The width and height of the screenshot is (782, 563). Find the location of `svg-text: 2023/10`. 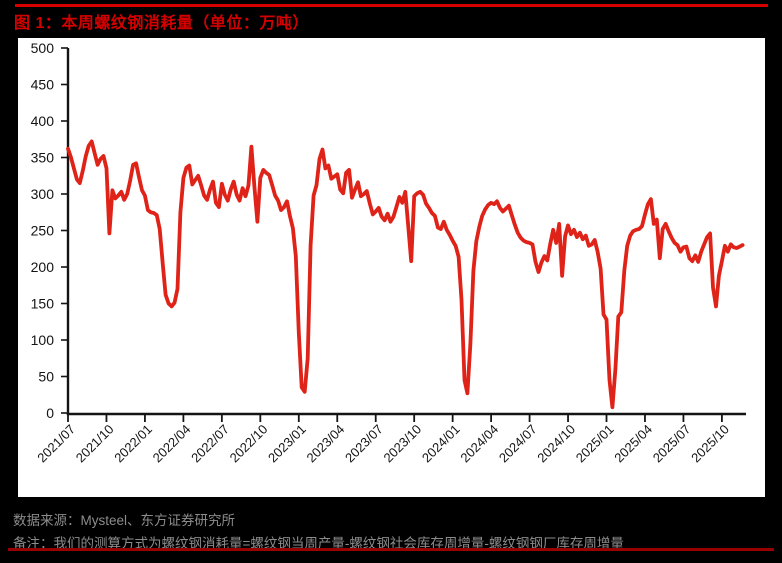

svg-text: 2023/10 is located at coordinates (402, 444).